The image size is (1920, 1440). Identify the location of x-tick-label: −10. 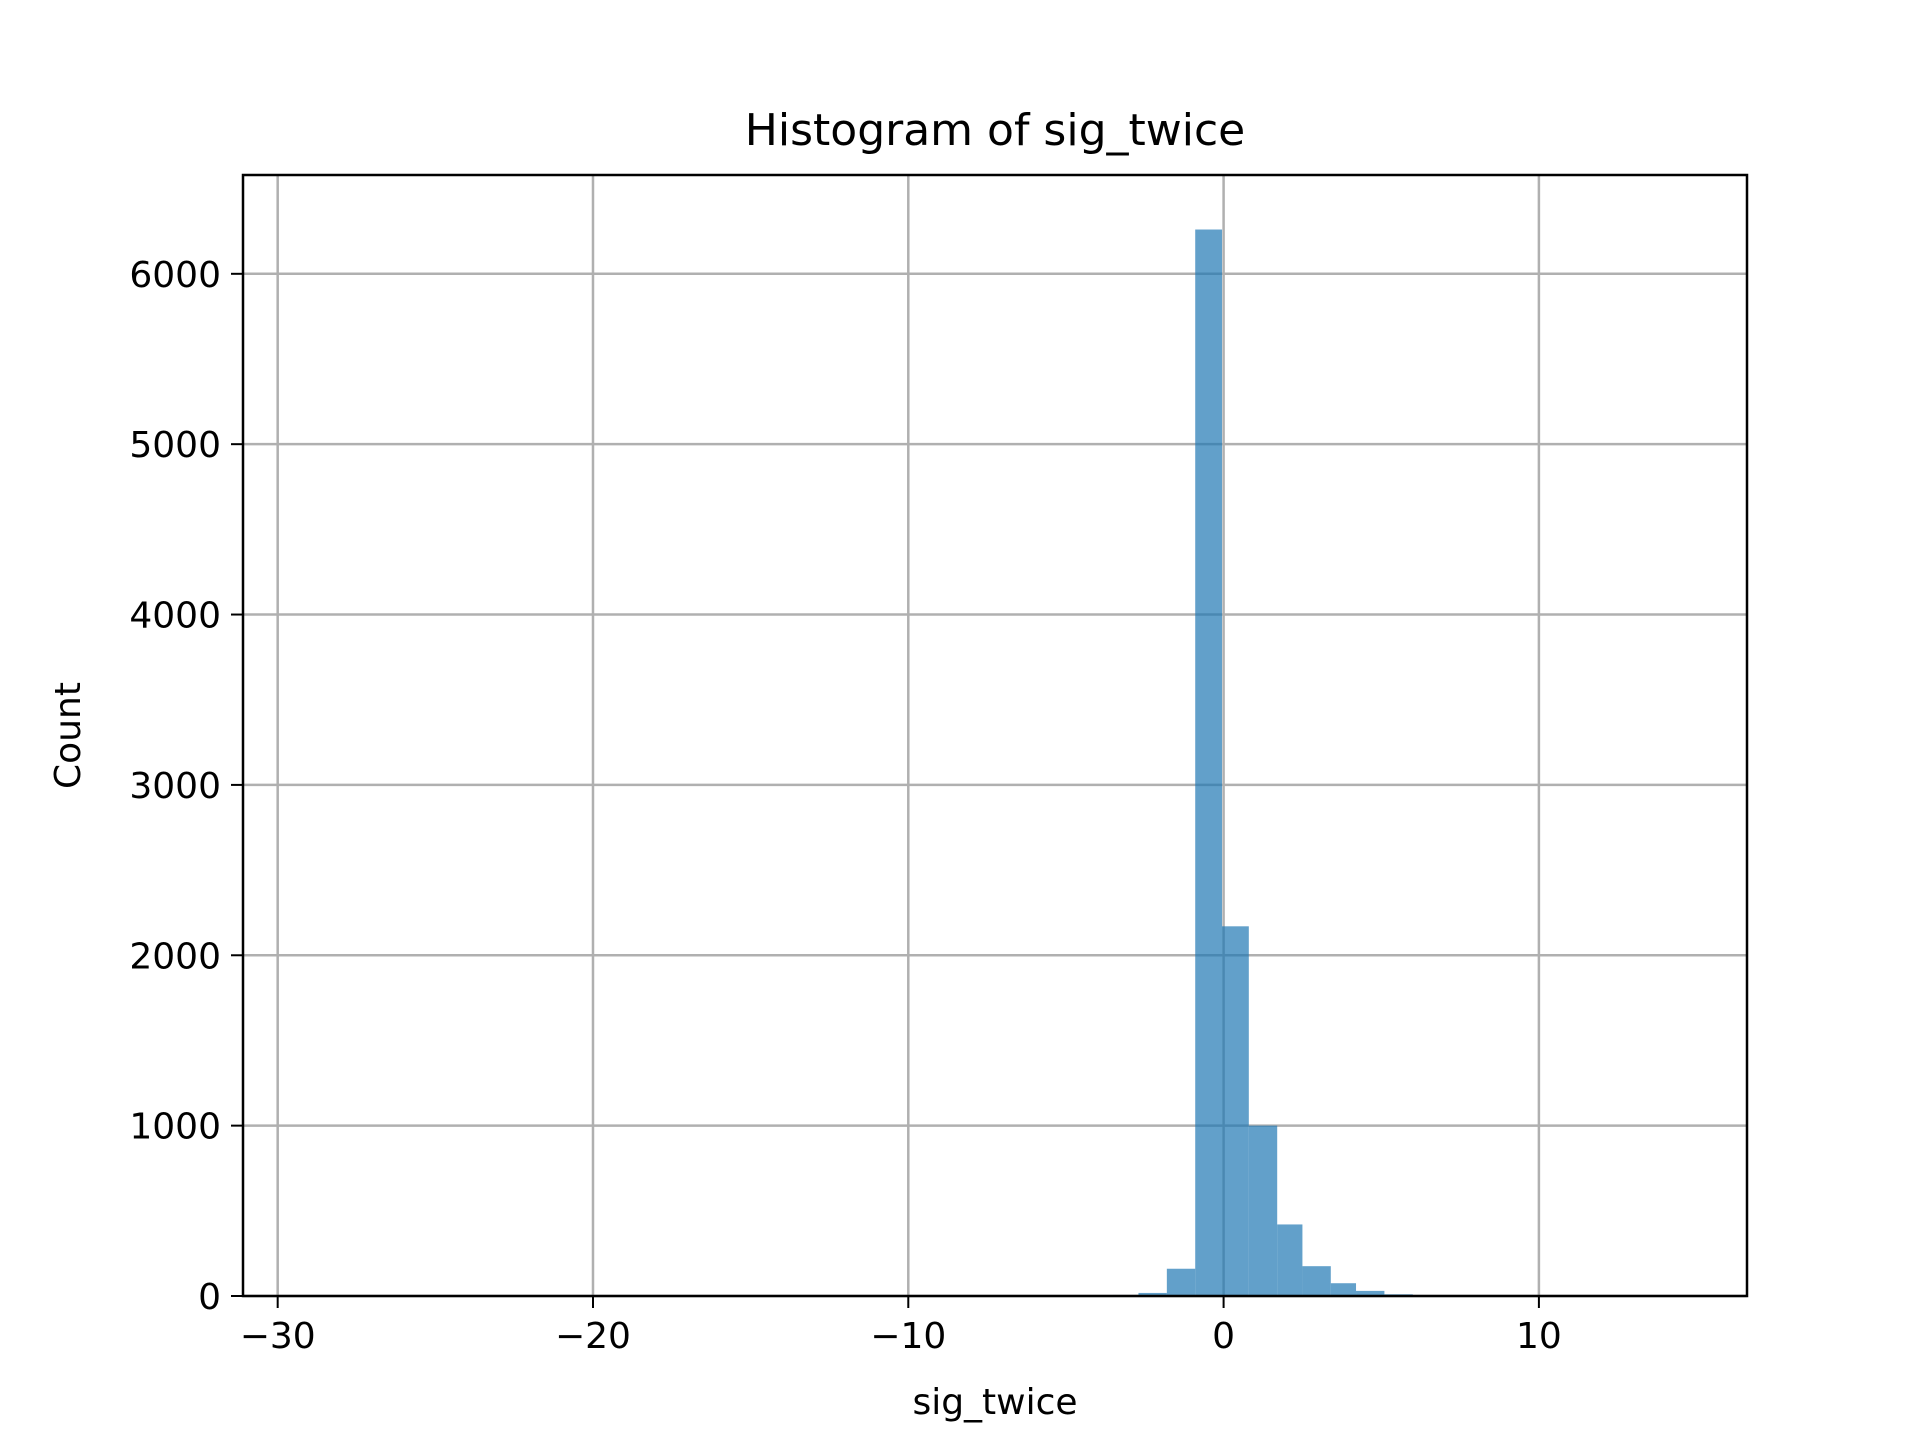
(908, 1336).